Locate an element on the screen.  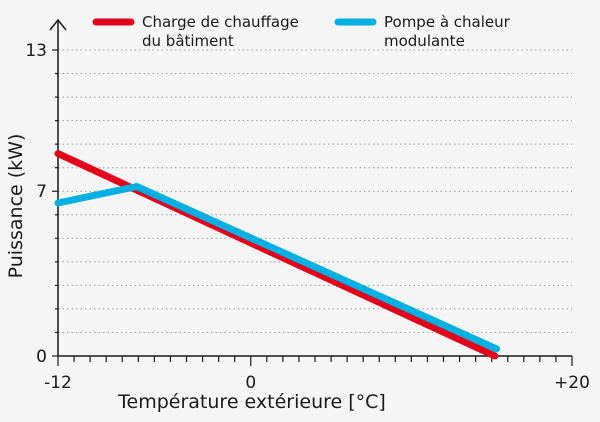
legend-label-1: Charge de chauffage du bâtiment is located at coordinates (220, 31).